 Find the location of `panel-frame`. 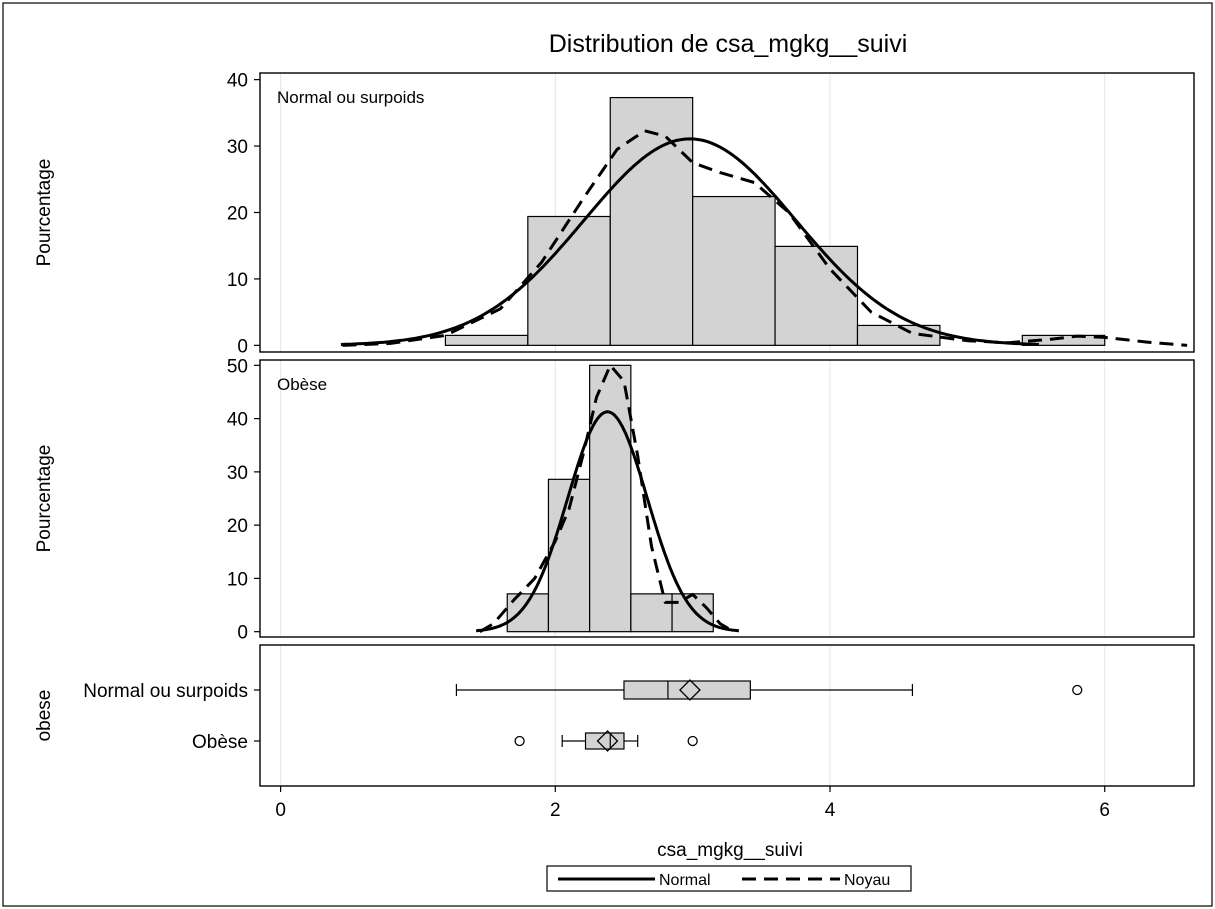

panel-frame is located at coordinates (727, 715).